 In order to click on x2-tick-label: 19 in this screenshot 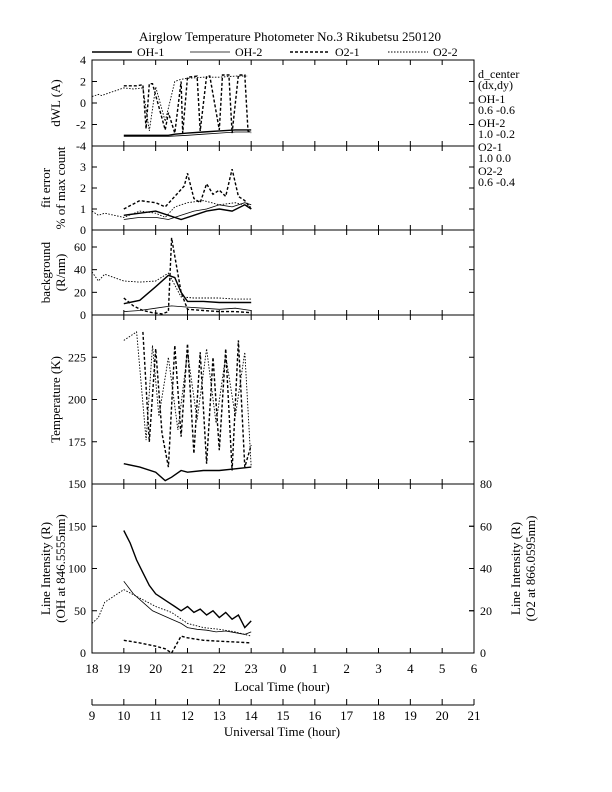, I will do `click(410, 715)`.